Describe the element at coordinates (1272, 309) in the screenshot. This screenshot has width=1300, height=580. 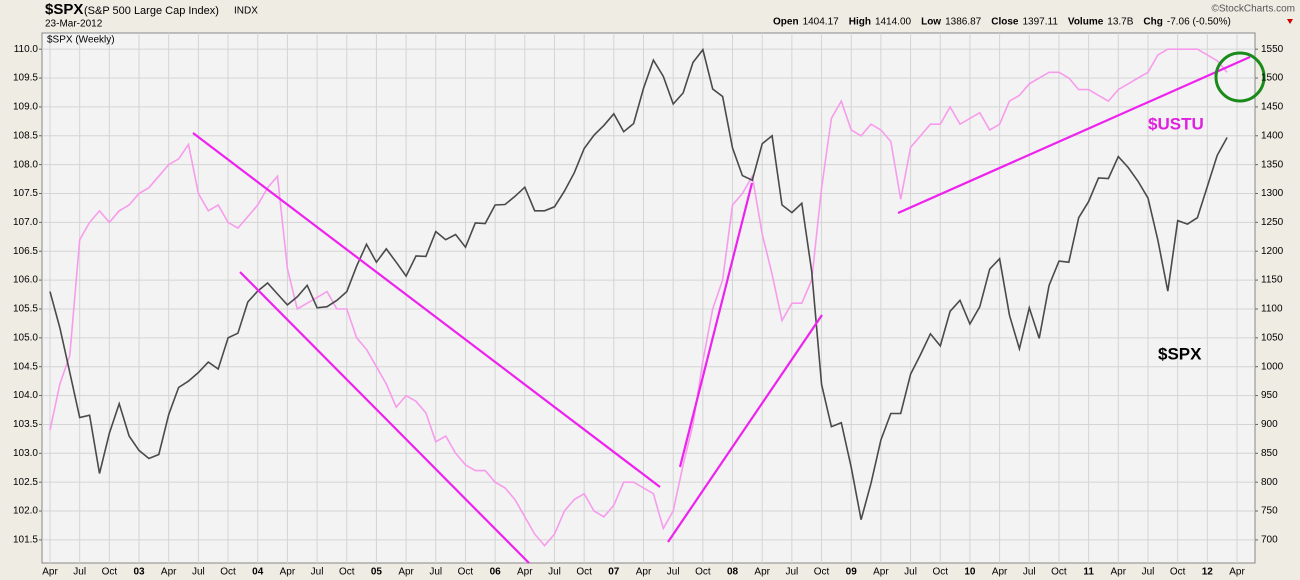
I see `y2-tick-label: 1100` at that location.